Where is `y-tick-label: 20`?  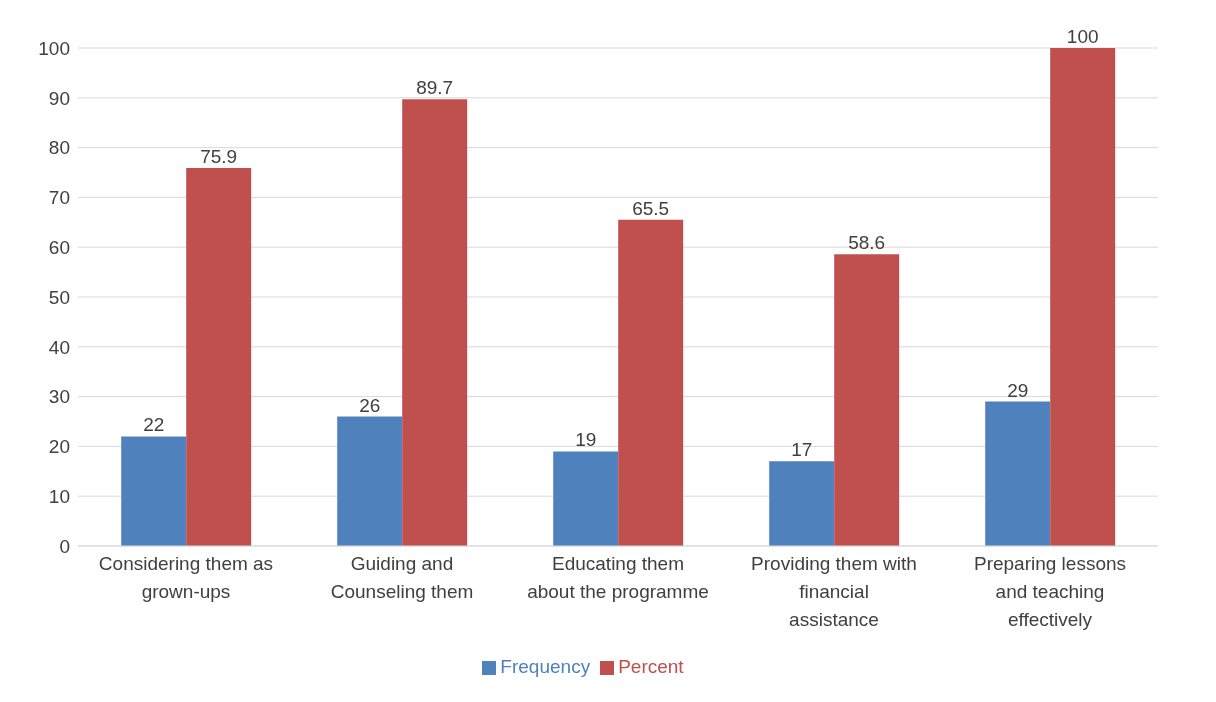 y-tick-label: 20 is located at coordinates (59, 447).